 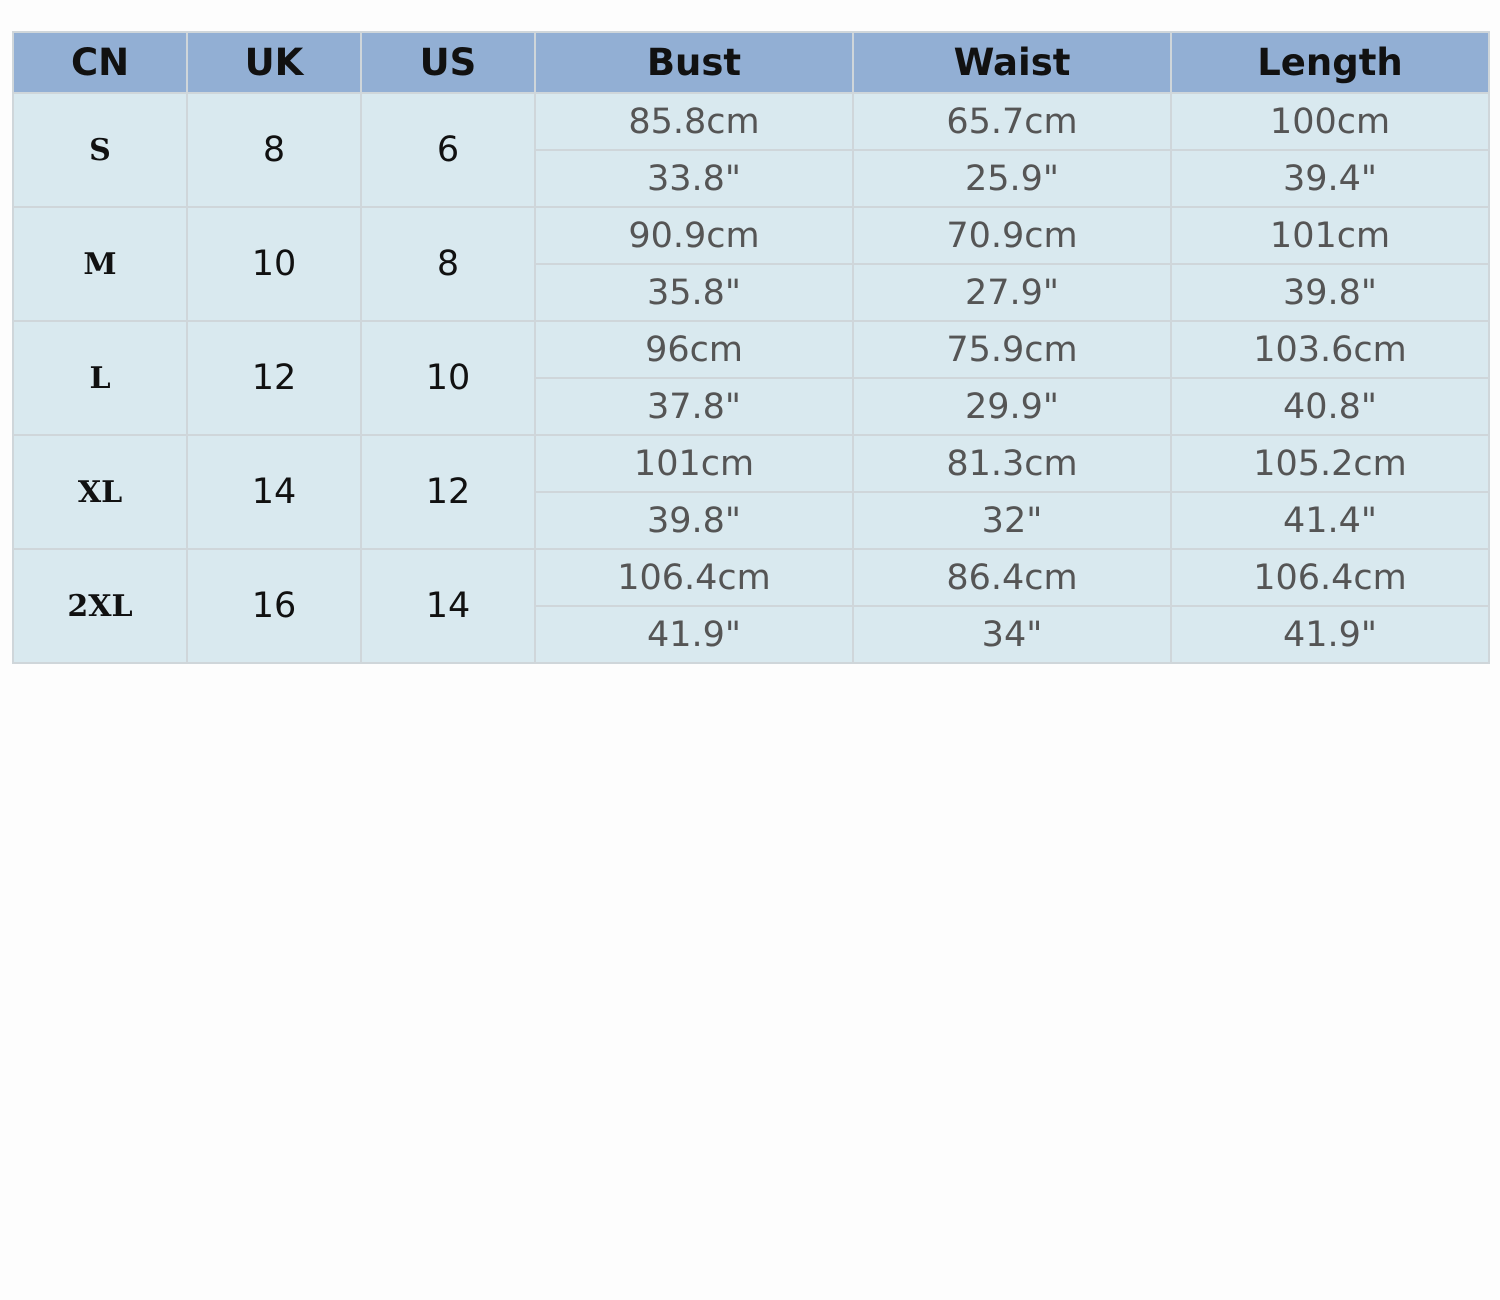 I want to click on uk-size-cell: 12, so click(x=274, y=378).